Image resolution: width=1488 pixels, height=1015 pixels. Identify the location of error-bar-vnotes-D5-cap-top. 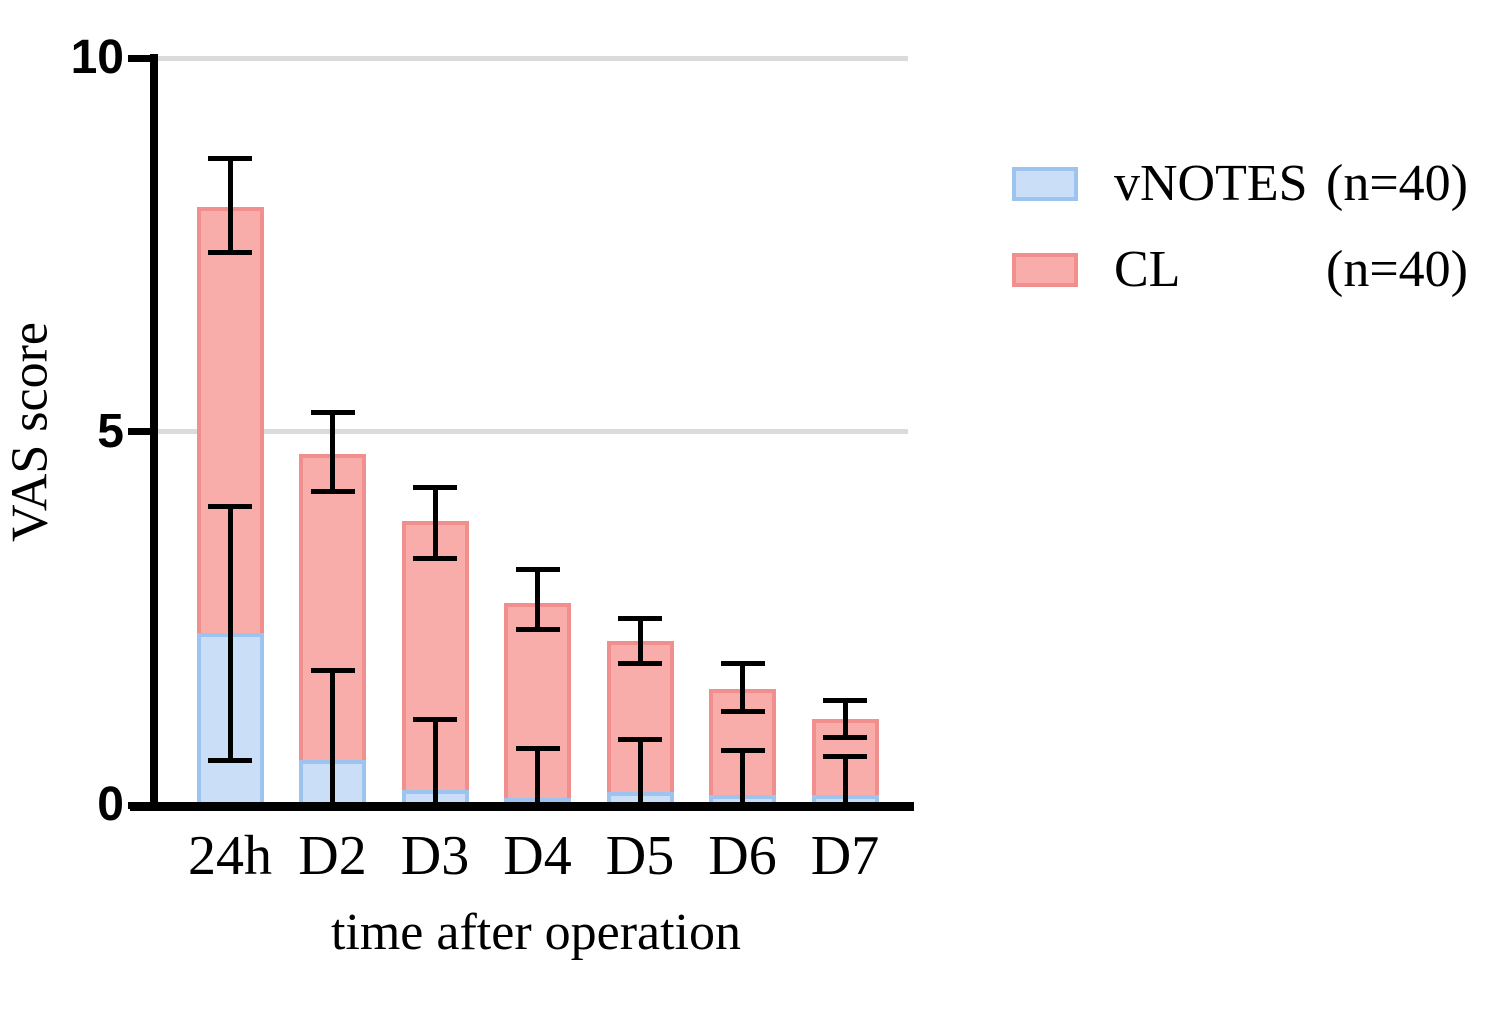
(640, 739).